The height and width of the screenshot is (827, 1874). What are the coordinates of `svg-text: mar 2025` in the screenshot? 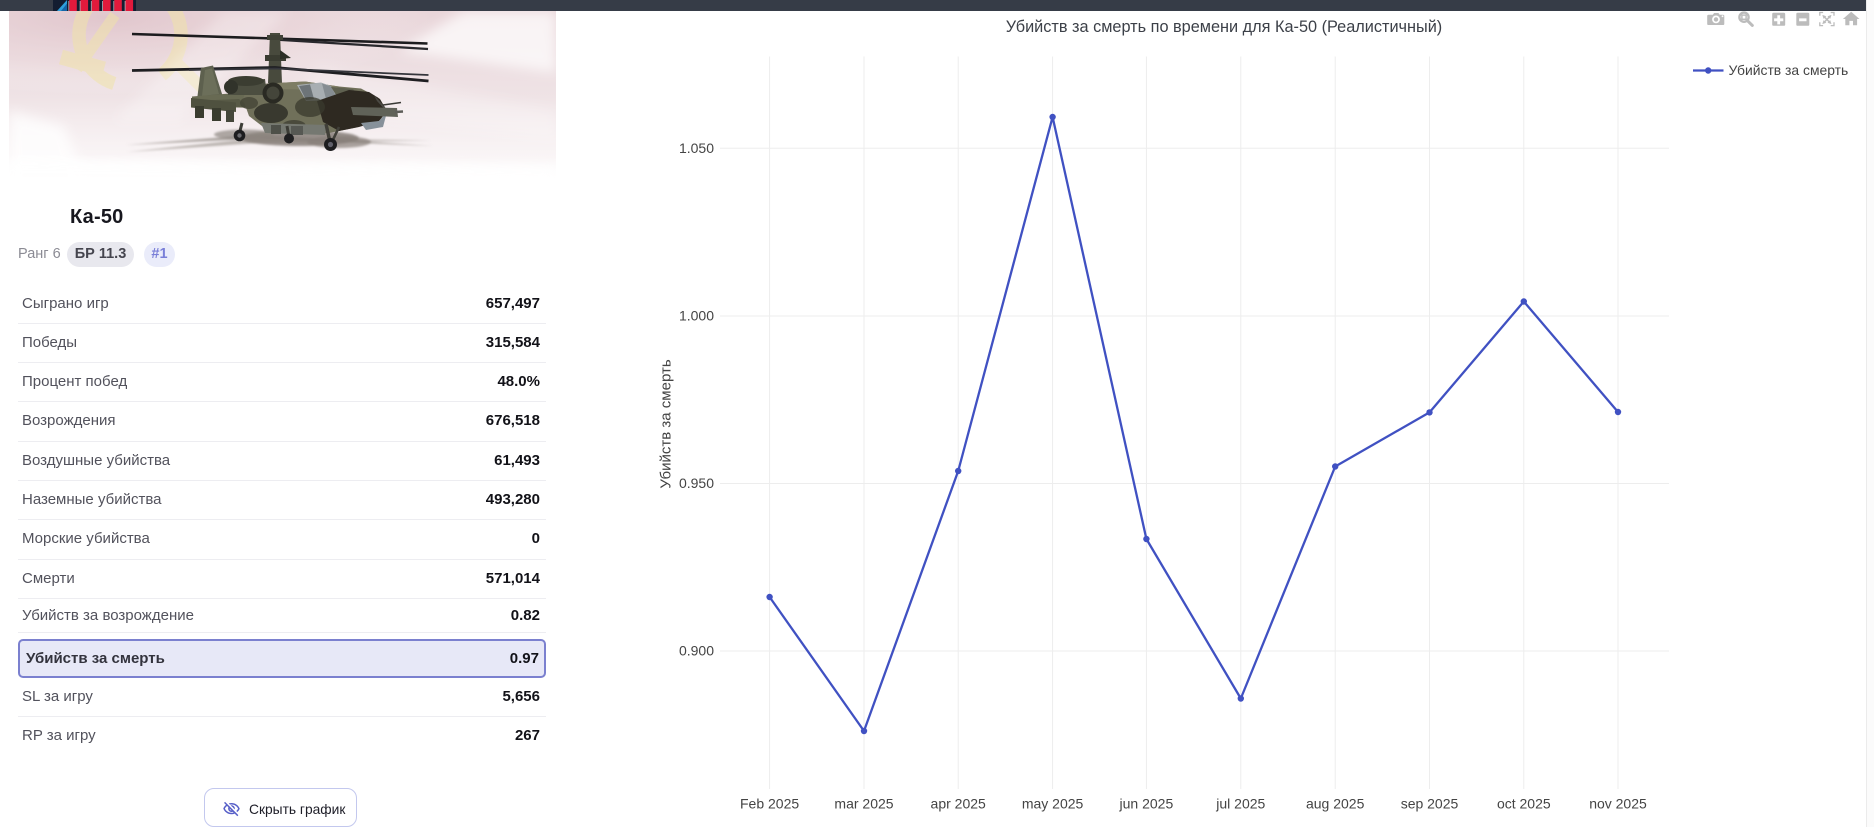 It's located at (863, 804).